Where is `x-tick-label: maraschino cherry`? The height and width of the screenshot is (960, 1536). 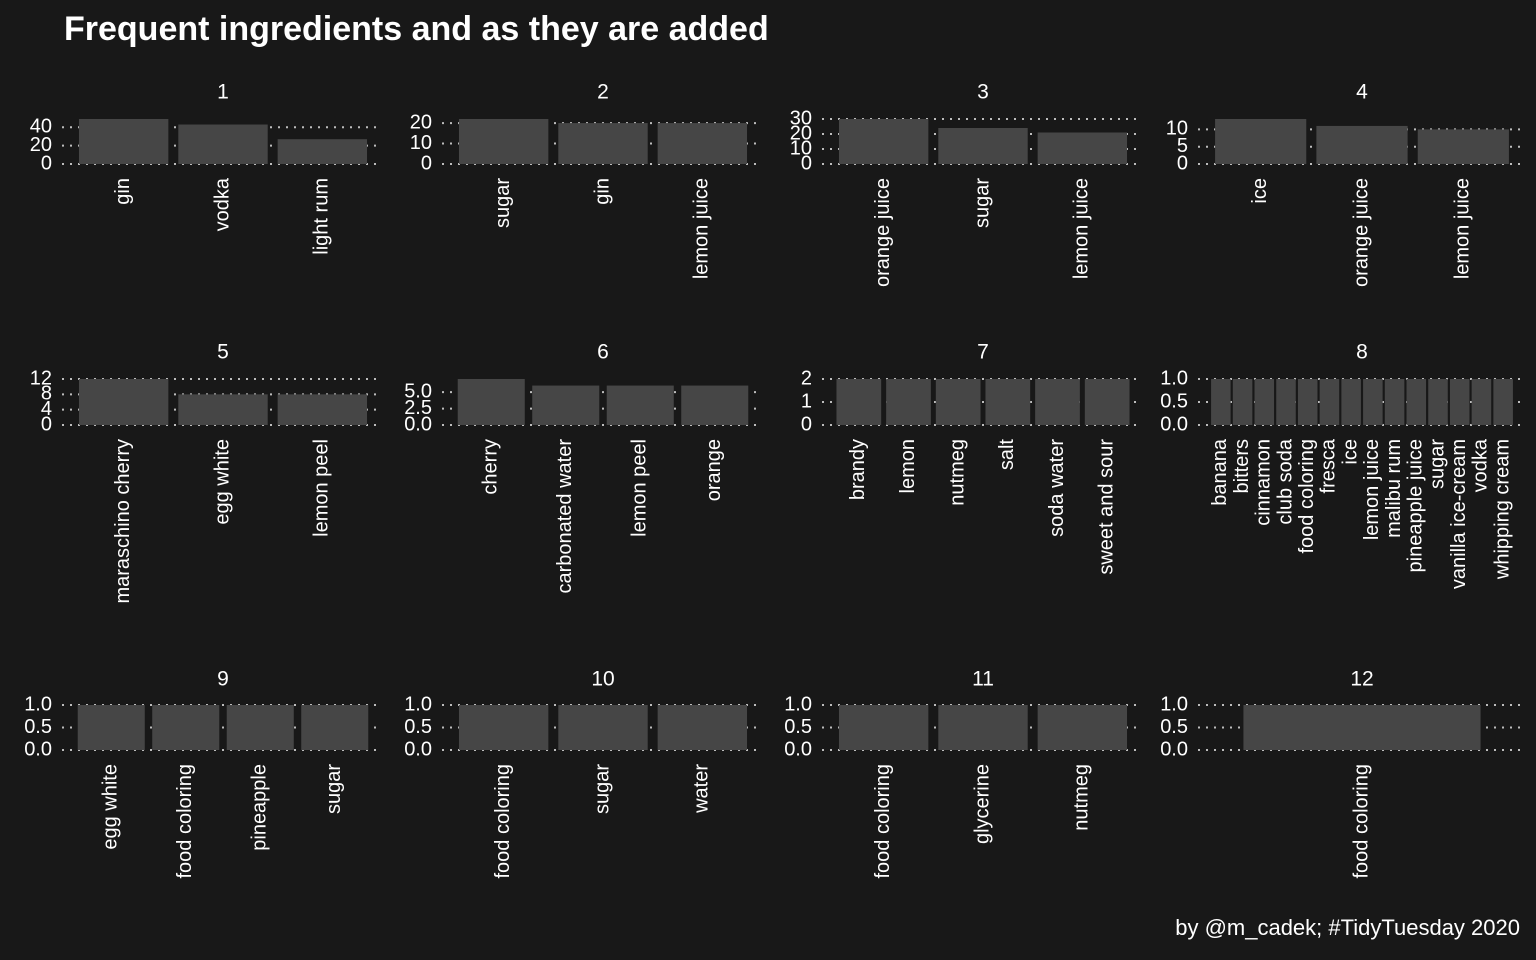 x-tick-label: maraschino cherry is located at coordinates (123, 521).